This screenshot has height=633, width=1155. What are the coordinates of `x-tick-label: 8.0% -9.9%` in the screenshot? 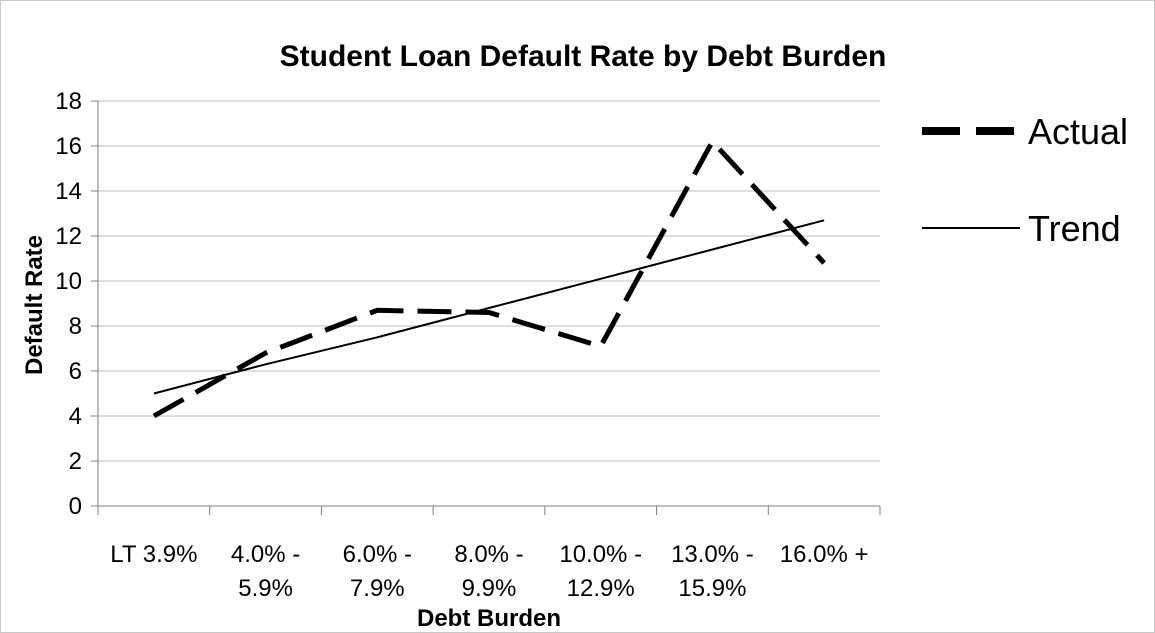 It's located at (488, 571).